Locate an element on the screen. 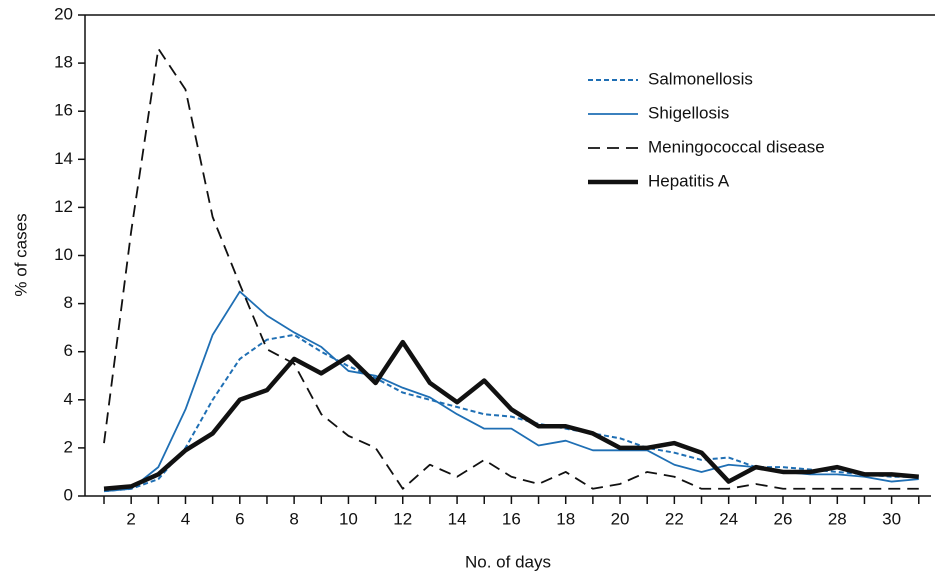  y-tick-label: 10 is located at coordinates (63, 254).